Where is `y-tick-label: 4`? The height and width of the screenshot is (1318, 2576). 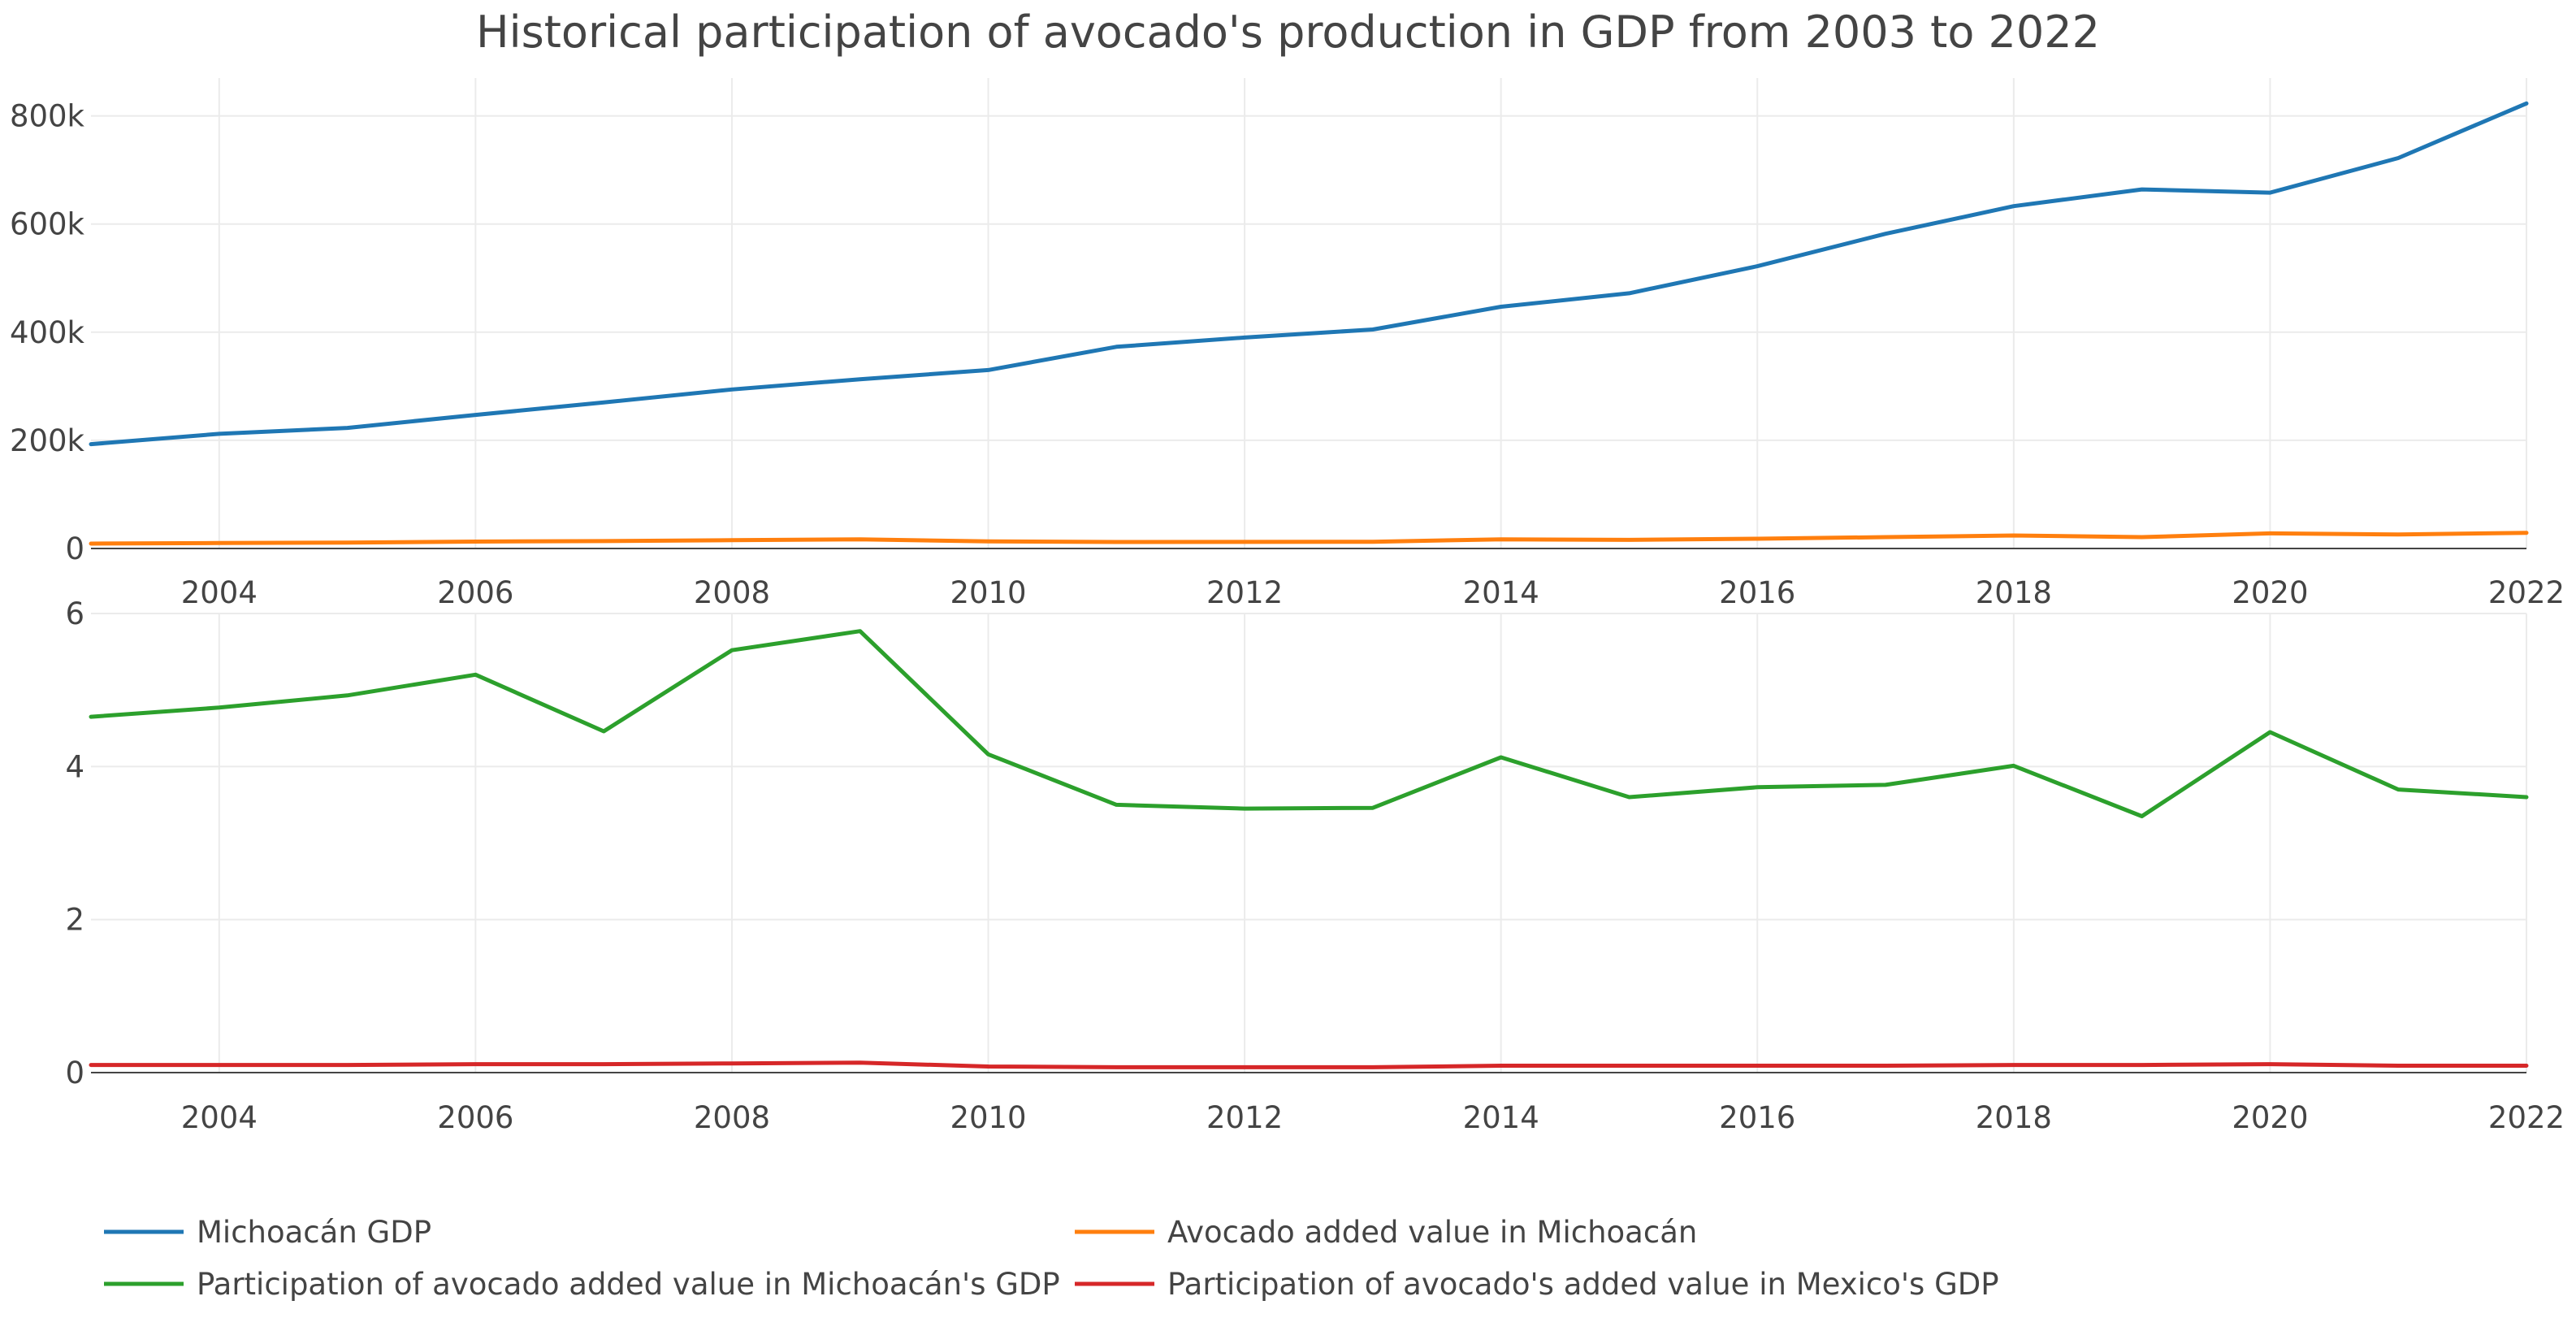 y-tick-label: 4 is located at coordinates (74, 767).